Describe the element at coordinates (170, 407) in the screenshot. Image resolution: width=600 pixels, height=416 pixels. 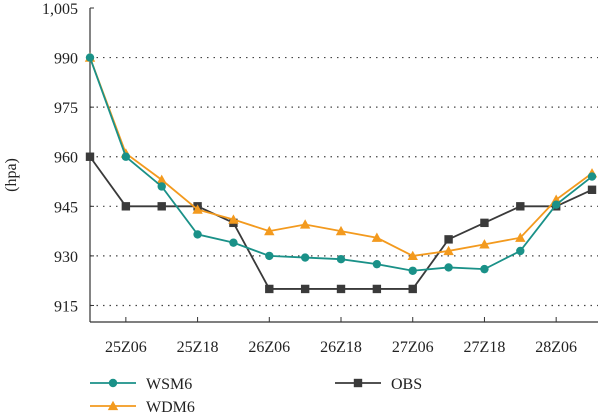
I see `legend-label: WDM6` at that location.